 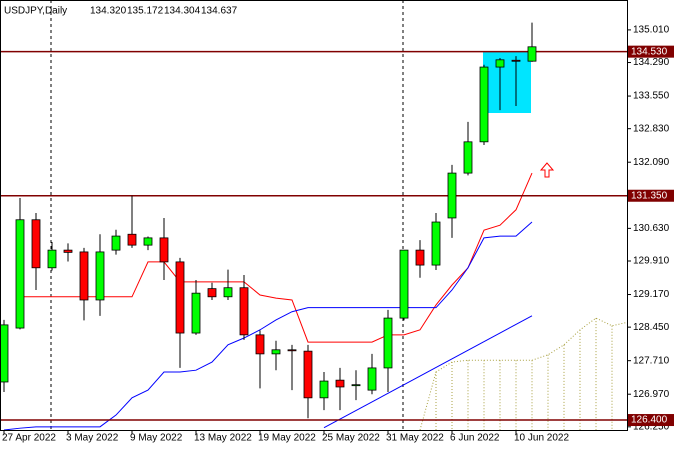 What do you see at coordinates (651, 96) in the screenshot?
I see `y-tick-label: 133.550` at bounding box center [651, 96].